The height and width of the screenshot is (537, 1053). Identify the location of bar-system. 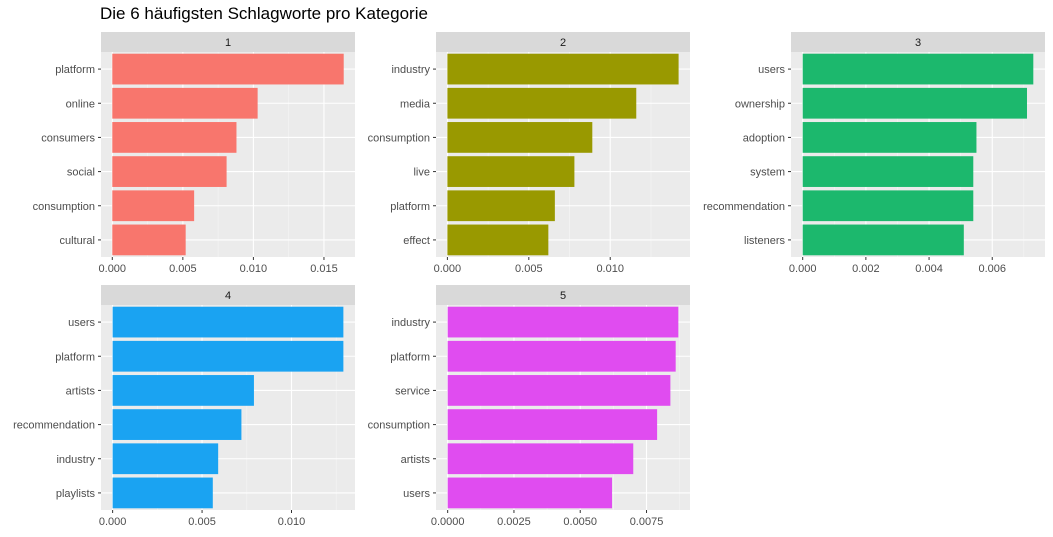
(888, 171).